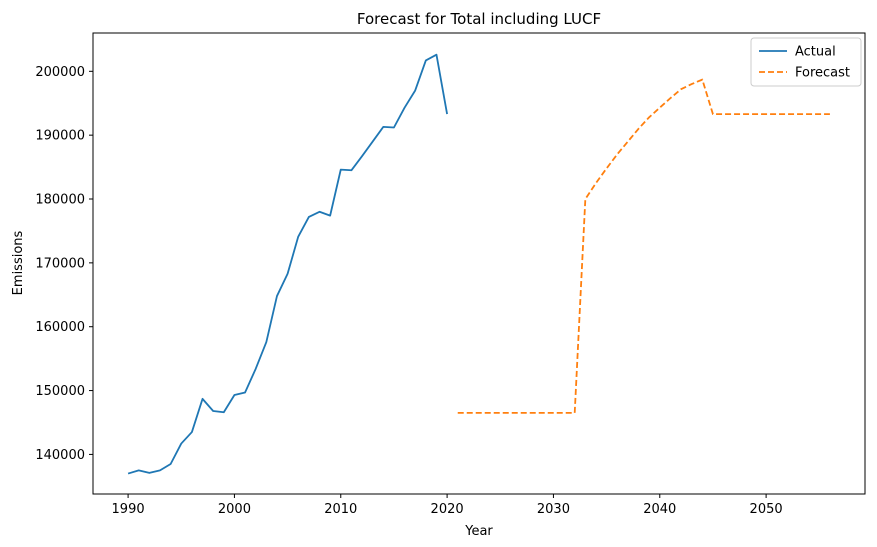 Image resolution: width=877 pixels, height=547 pixels. Describe the element at coordinates (479, 19) in the screenshot. I see `chart-title: Forecast for Total including LUCF` at that location.